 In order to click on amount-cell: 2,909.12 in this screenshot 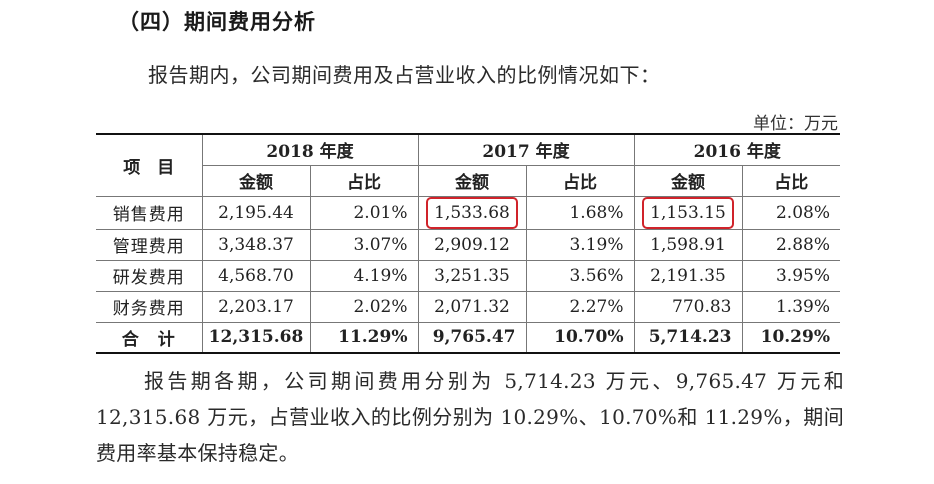, I will do `click(472, 244)`.